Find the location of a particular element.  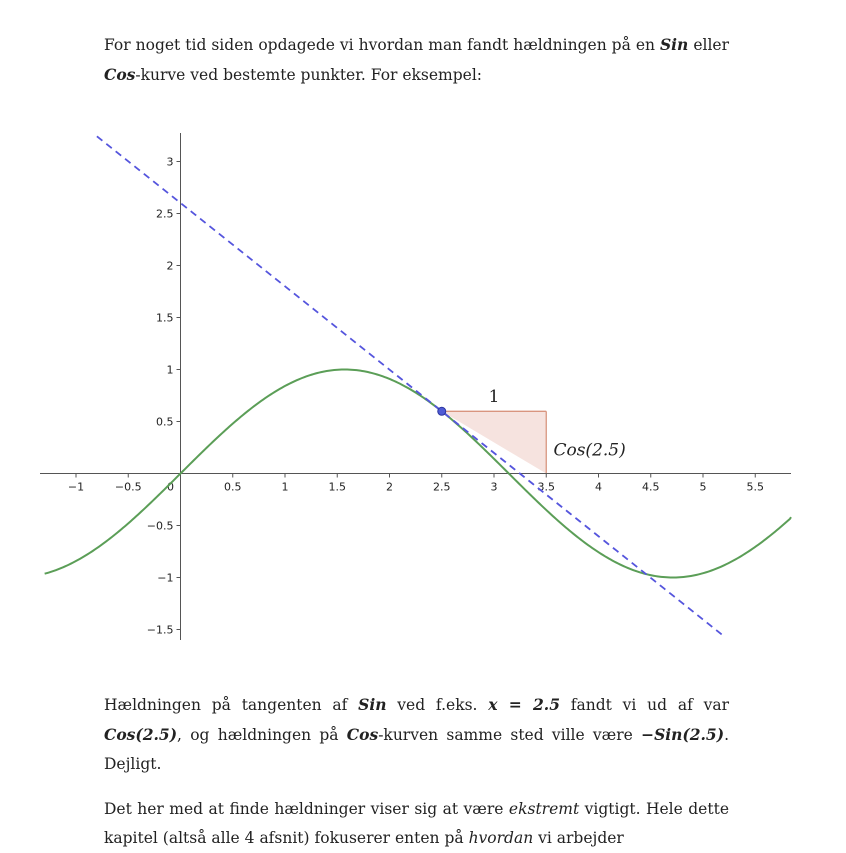

text-span: eller is located at coordinates (708, 45).